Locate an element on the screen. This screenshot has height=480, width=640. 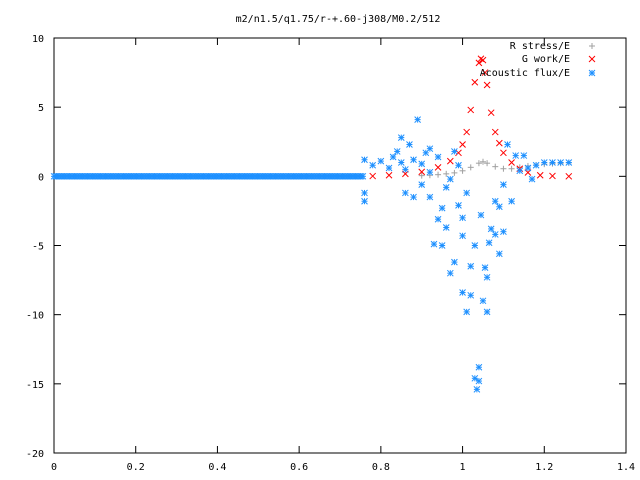
y-tick-label: -10 is located at coordinates (35, 316).